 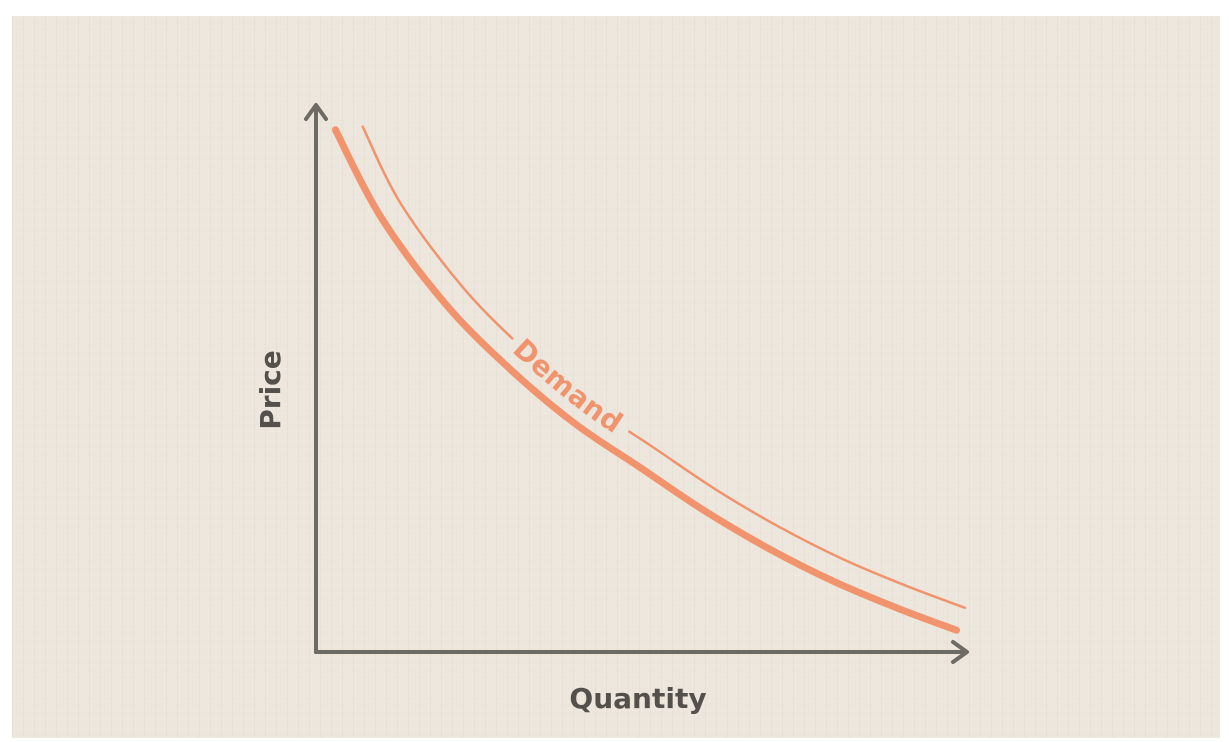 What do you see at coordinates (637, 698) in the screenshot?
I see `x-axis-label: Quantity` at bounding box center [637, 698].